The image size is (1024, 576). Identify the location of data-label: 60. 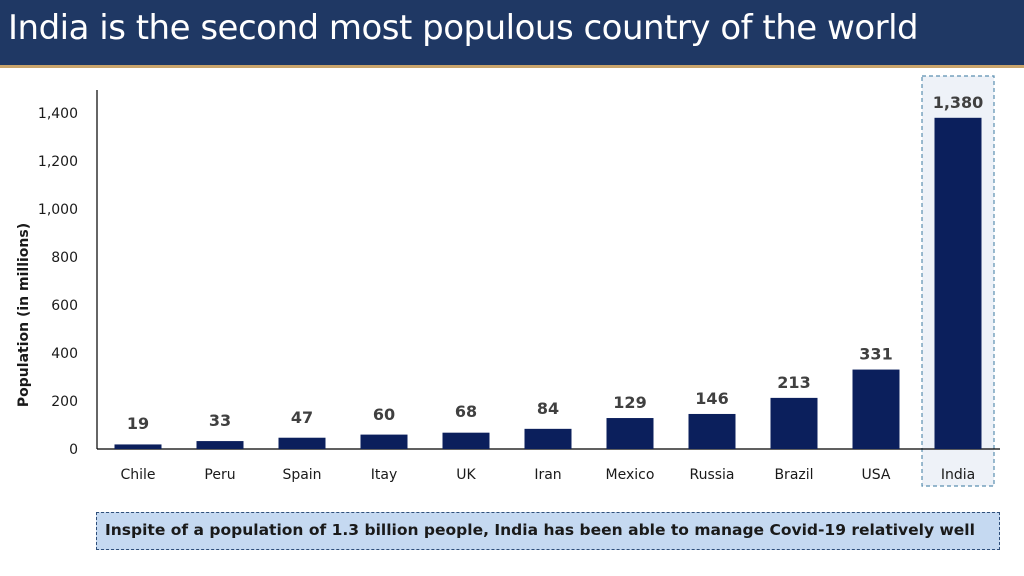
(384, 414).